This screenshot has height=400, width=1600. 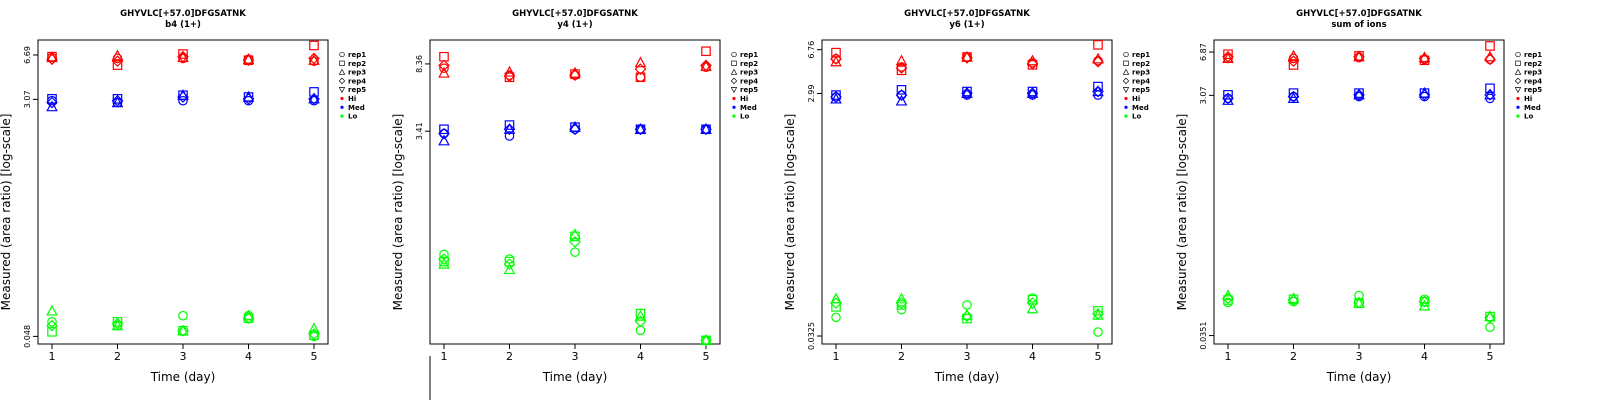 I want to click on legend-marker-rep4, so click(x=734, y=81).